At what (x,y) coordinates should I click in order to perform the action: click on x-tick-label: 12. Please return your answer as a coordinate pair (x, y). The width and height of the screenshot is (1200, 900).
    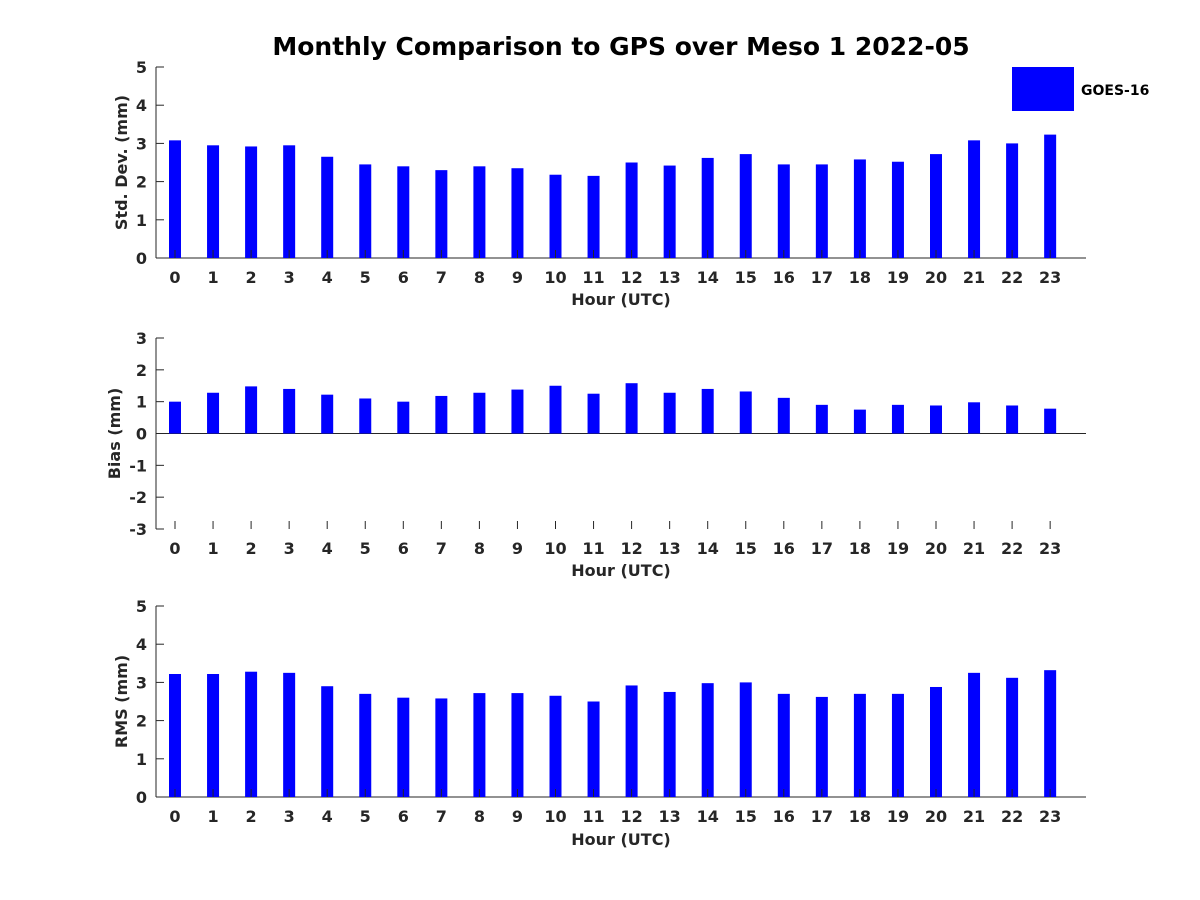
    Looking at the image, I should click on (631, 816).